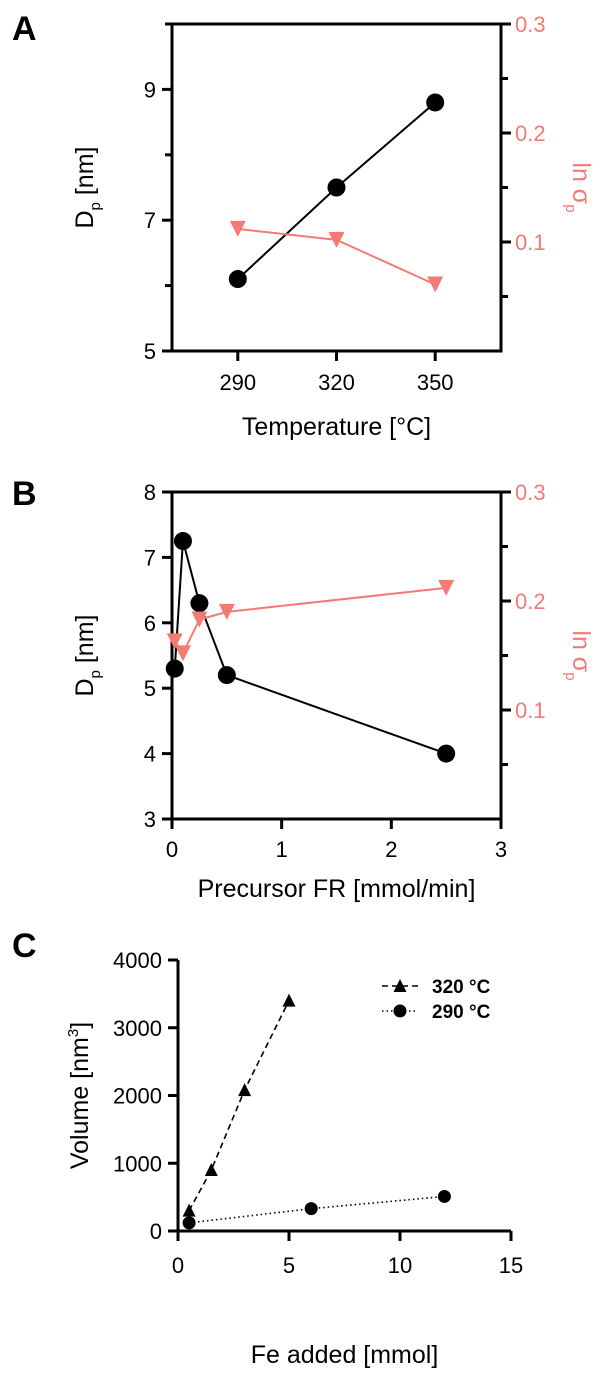 Image resolution: width=607 pixels, height=1378 pixels. What do you see at coordinates (150, 819) in the screenshot?
I see `y-tick-label: 3` at bounding box center [150, 819].